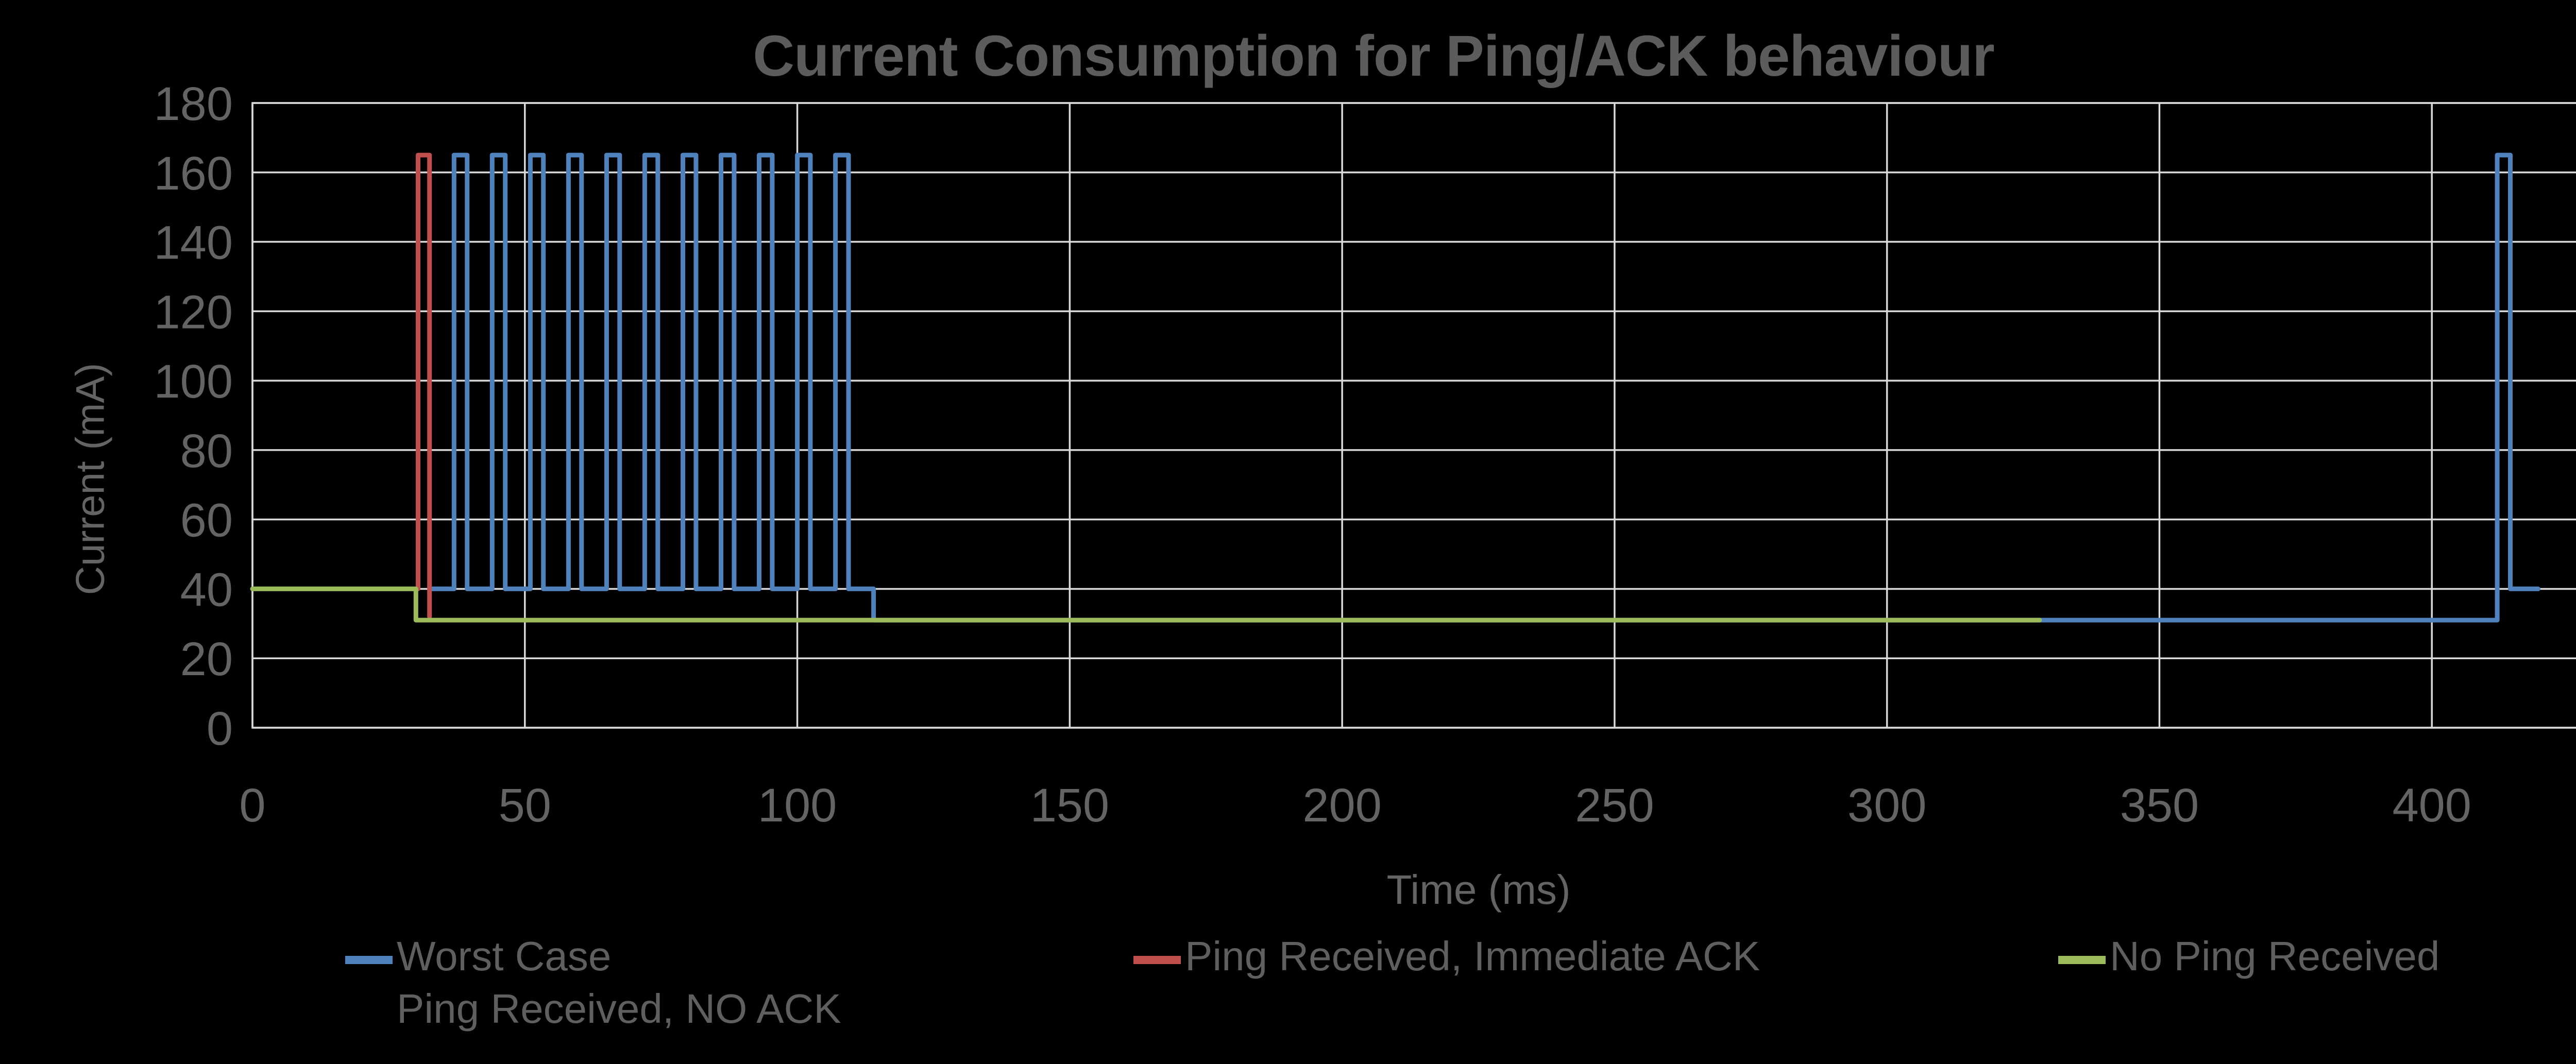 This screenshot has height=1064, width=2576. Describe the element at coordinates (193, 104) in the screenshot. I see `y-tick-label-180: 180` at that location.